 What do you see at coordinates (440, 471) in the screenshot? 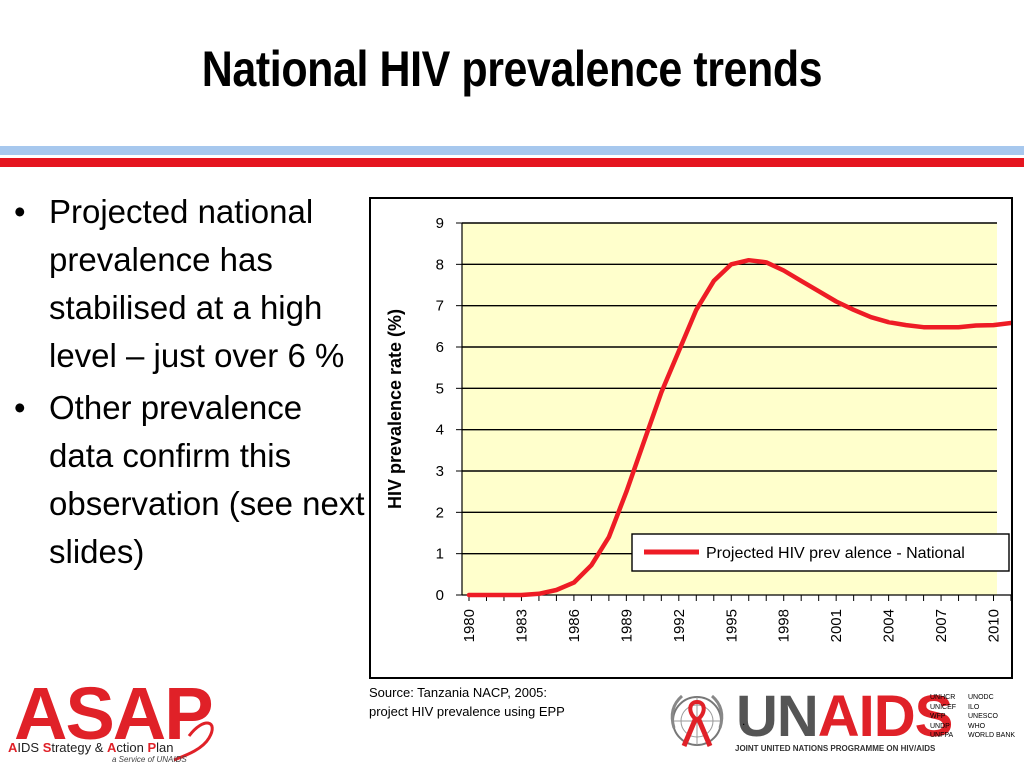
I see `y-tick-label: 3` at bounding box center [440, 471].